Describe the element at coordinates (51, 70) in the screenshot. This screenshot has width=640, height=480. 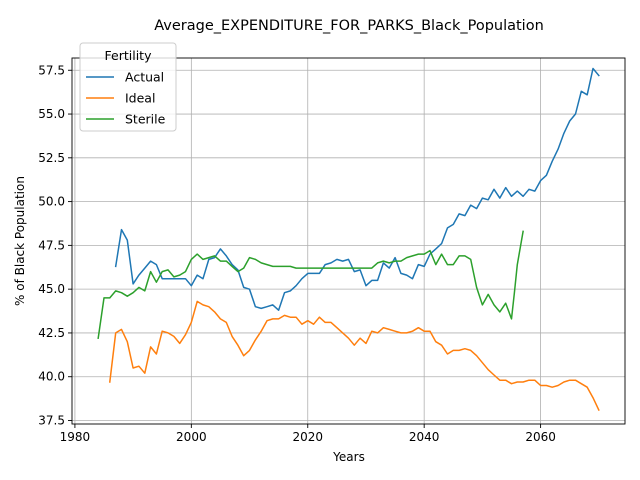
I see `y-tick-label: 57.5` at that location.